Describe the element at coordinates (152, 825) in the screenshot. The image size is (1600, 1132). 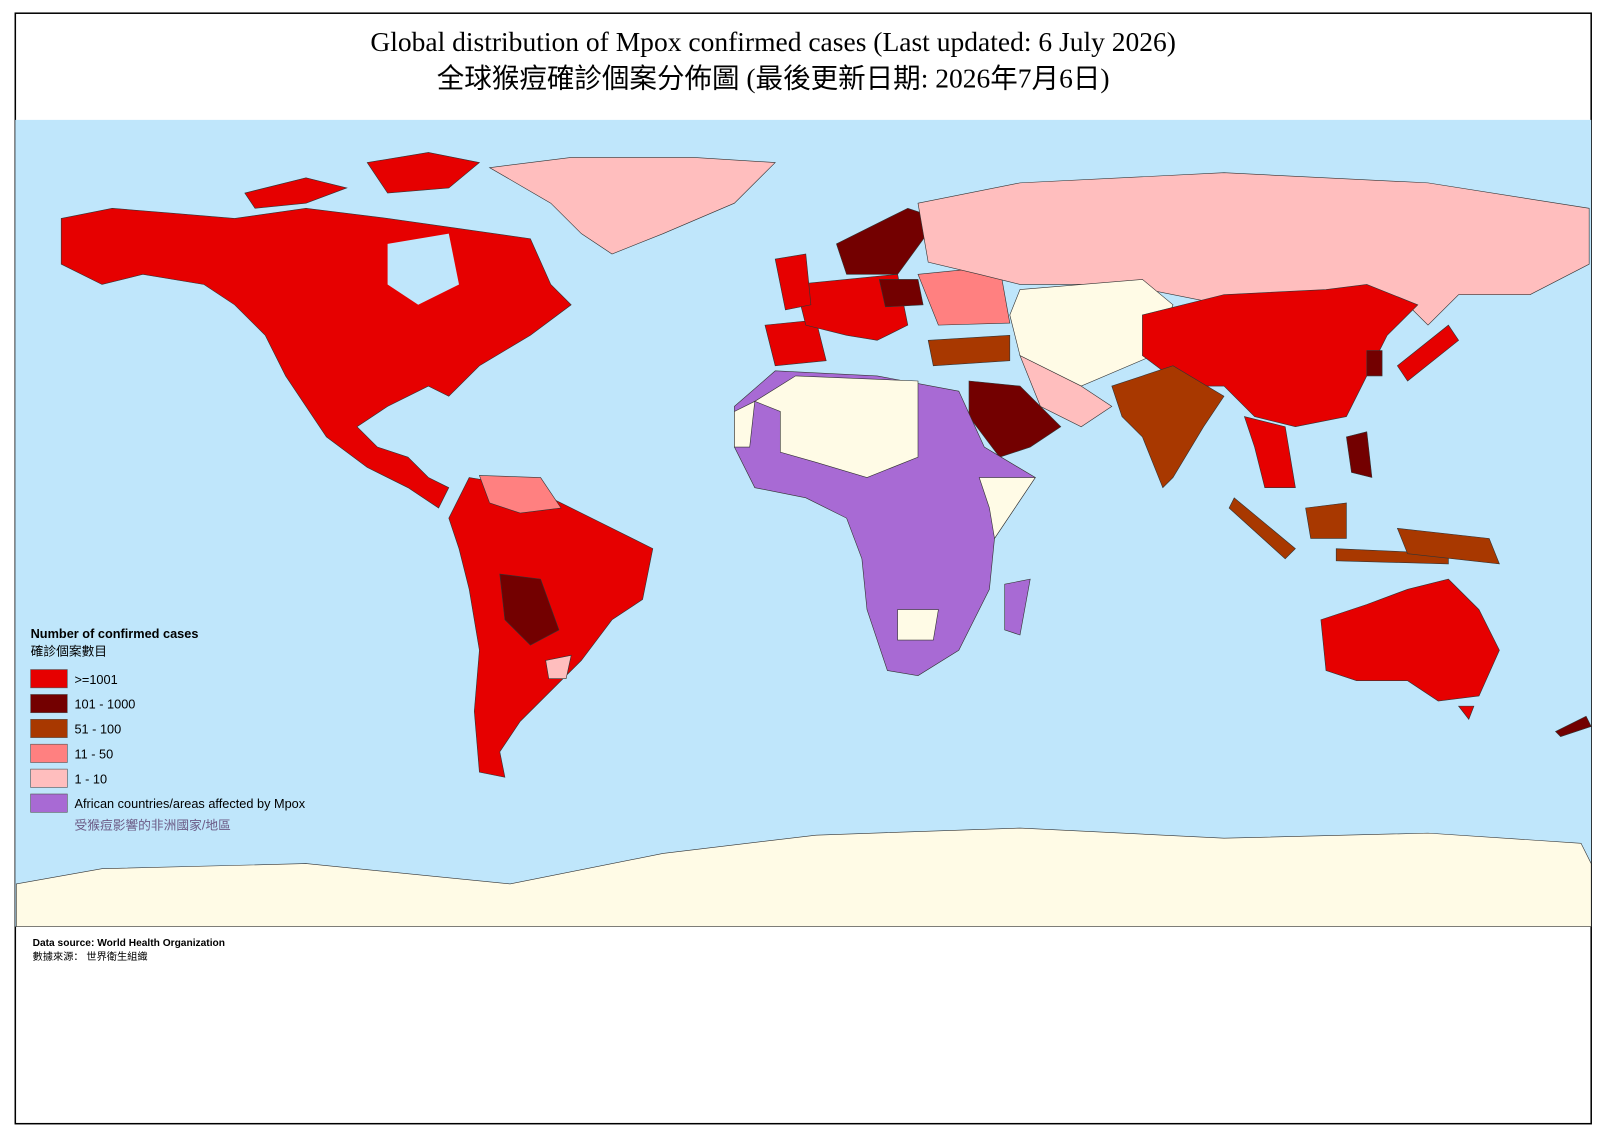
I see `legend-label-zh: 受猴痘影響的非洲國家/地區` at that location.